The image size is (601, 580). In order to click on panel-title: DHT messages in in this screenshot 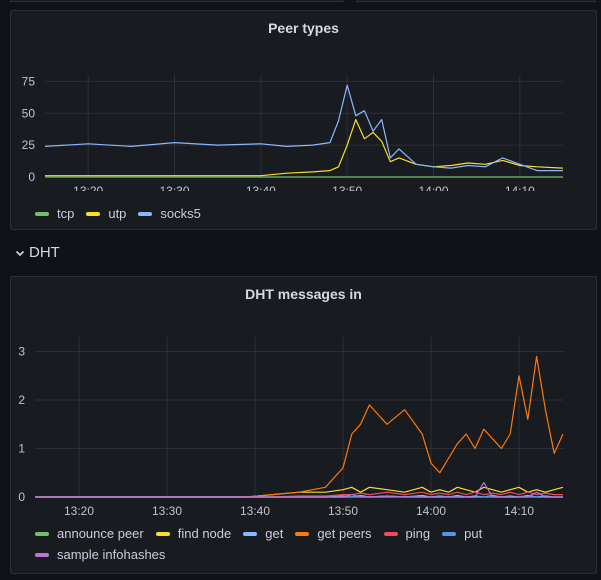, I will do `click(303, 294)`.